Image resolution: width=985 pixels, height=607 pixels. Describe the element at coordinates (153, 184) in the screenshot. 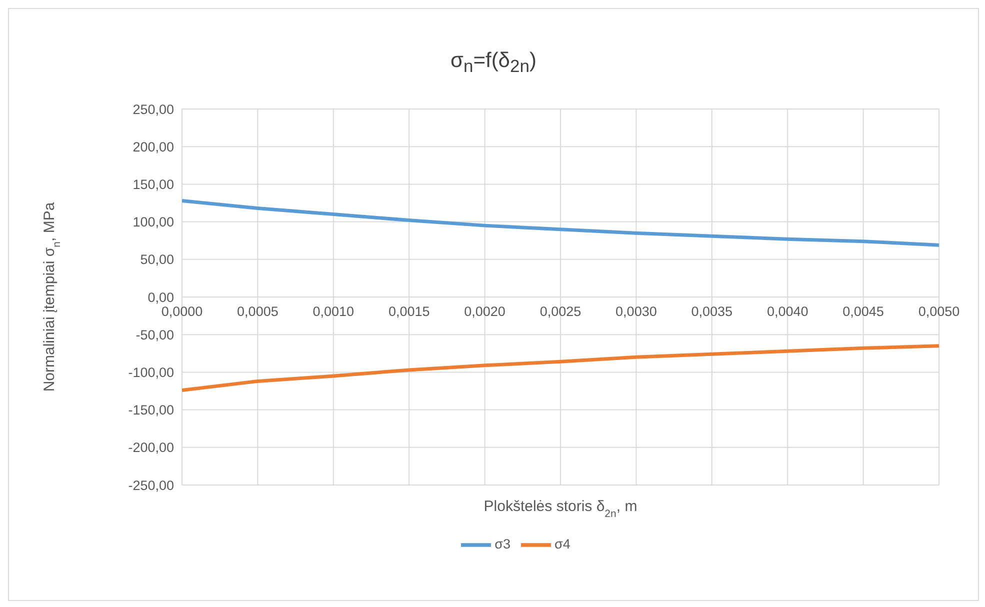

I see `y-tick-label: 150,00` at that location.